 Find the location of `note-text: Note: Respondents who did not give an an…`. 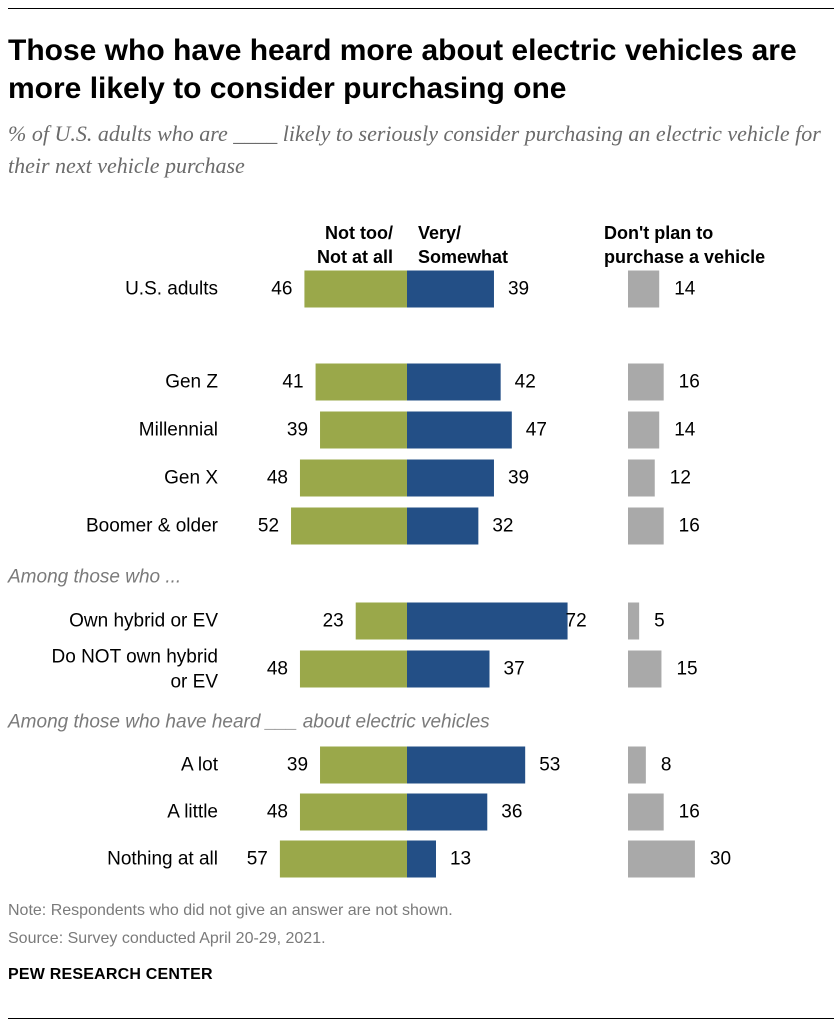

note-text: Note: Respondents who did not give an an… is located at coordinates (230, 910).